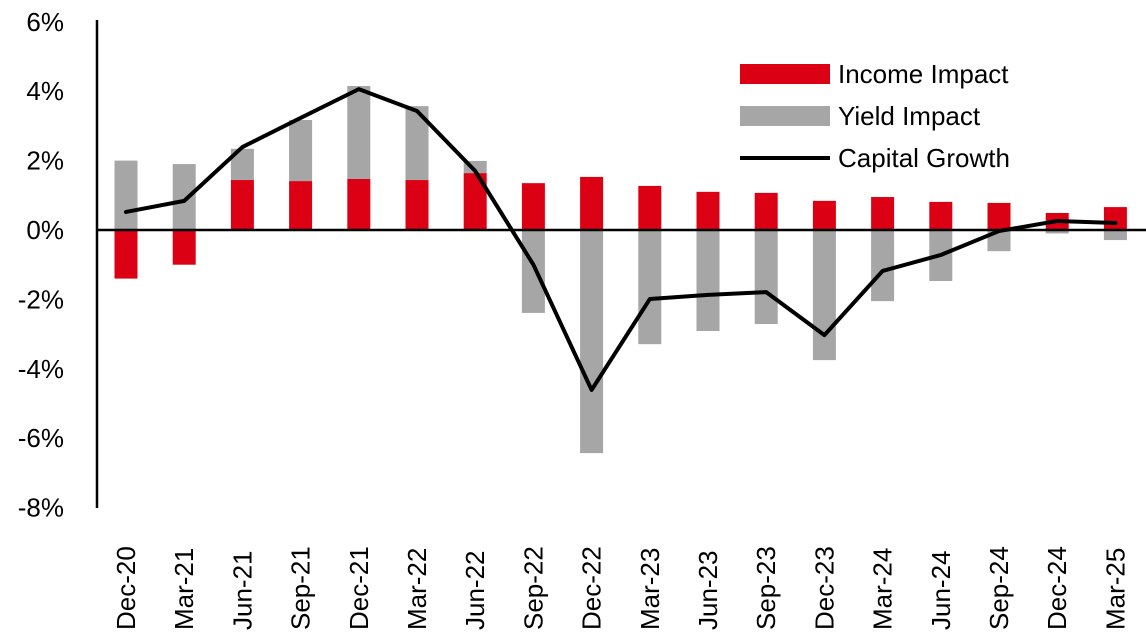 Image resolution: width=1146 pixels, height=643 pixels. What do you see at coordinates (126, 588) in the screenshot?
I see `x-tick-label: Dec-20` at bounding box center [126, 588].